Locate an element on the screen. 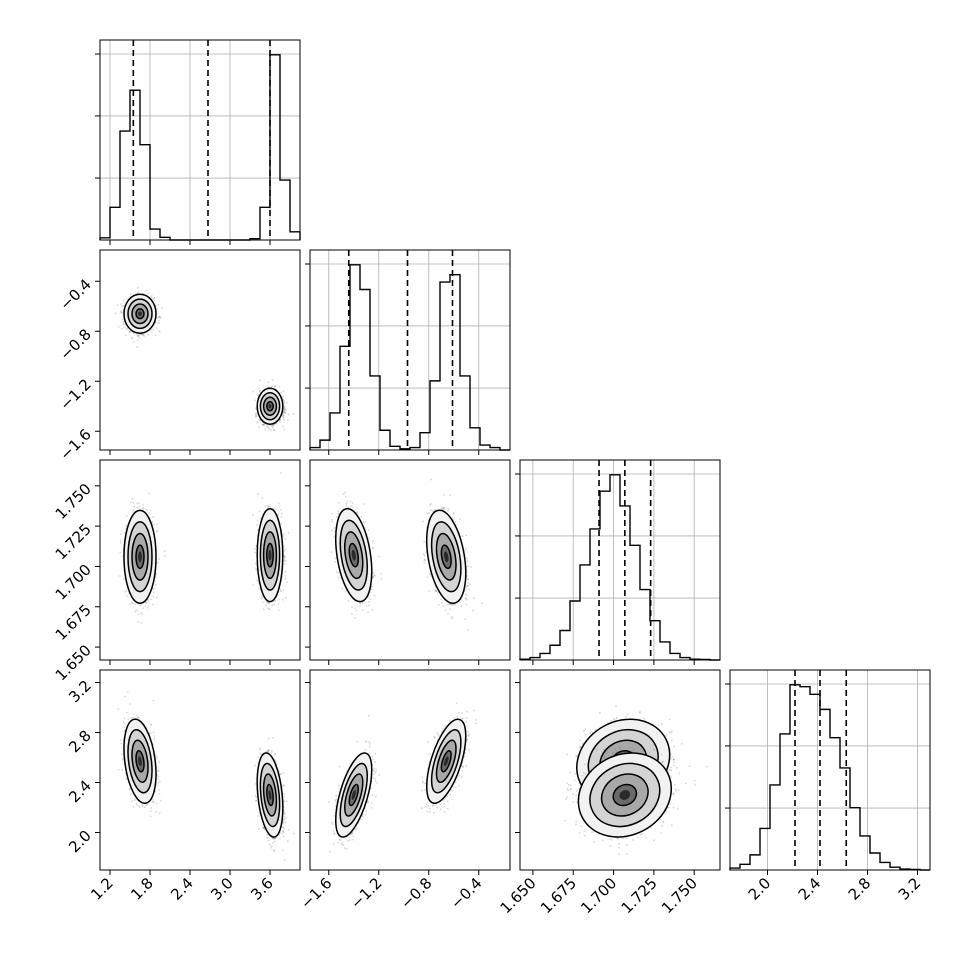  panel-1-0-content is located at coordinates (204, 359).